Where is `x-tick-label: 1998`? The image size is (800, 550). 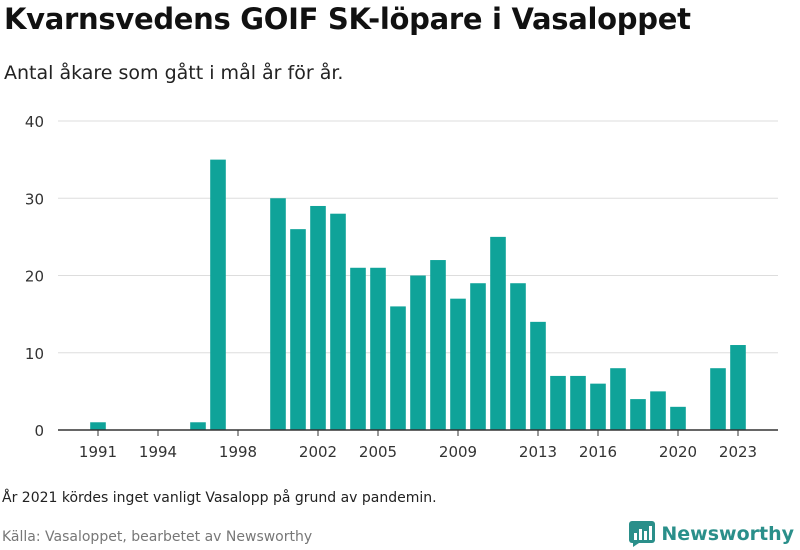 x-tick-label: 1998 is located at coordinates (238, 452).